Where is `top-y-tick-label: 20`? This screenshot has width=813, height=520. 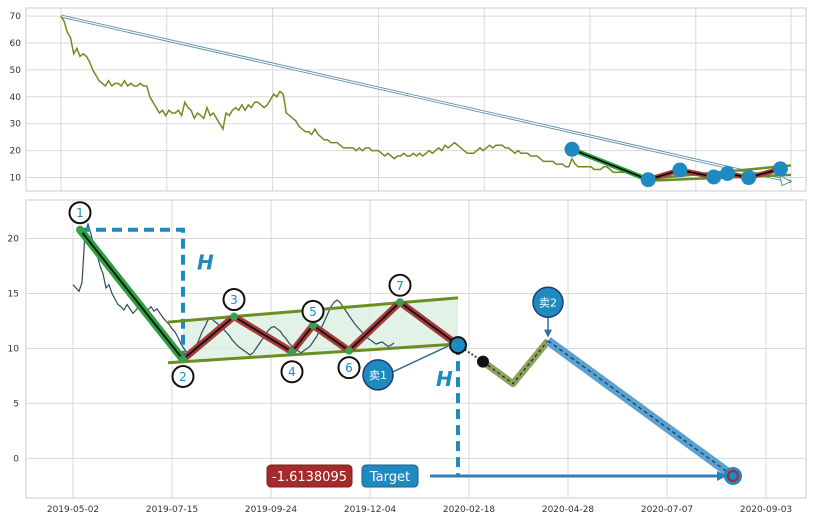 top-y-tick-label: 20 is located at coordinates (16, 152).